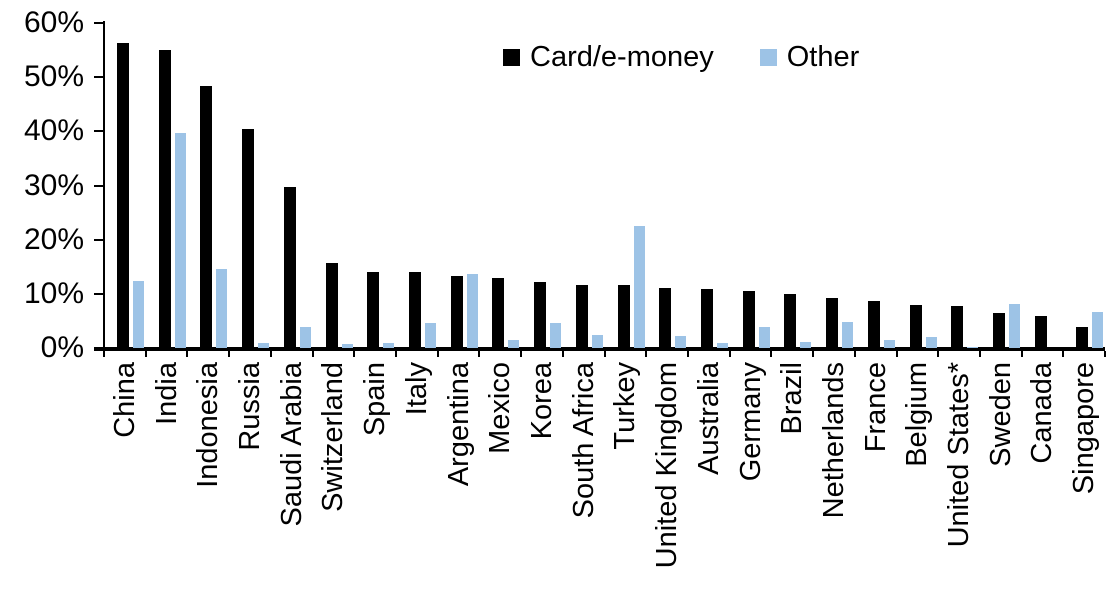  I want to click on bar-other-argentina, so click(472, 311).